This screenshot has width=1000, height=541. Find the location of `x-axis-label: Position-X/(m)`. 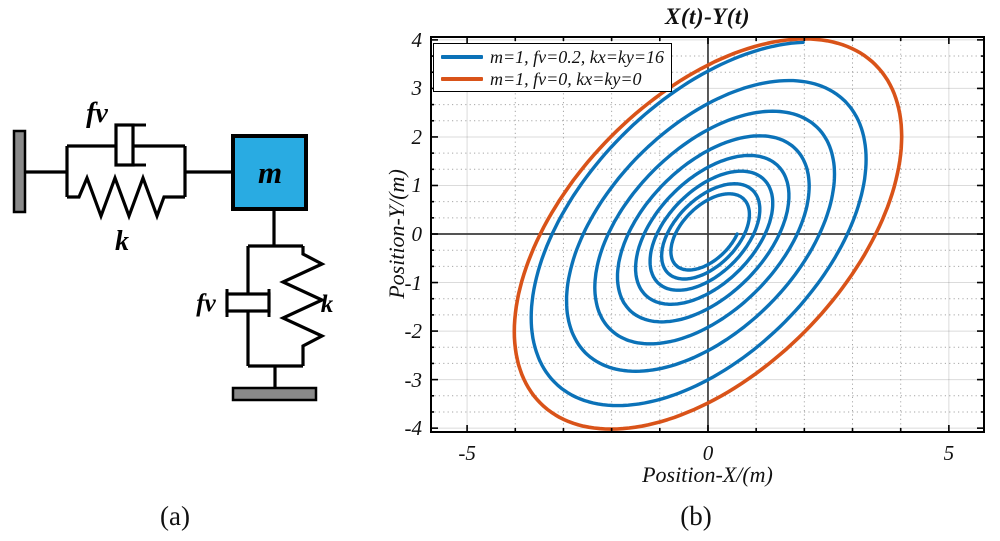

x-axis-label: Position-X/(m) is located at coordinates (707, 474).